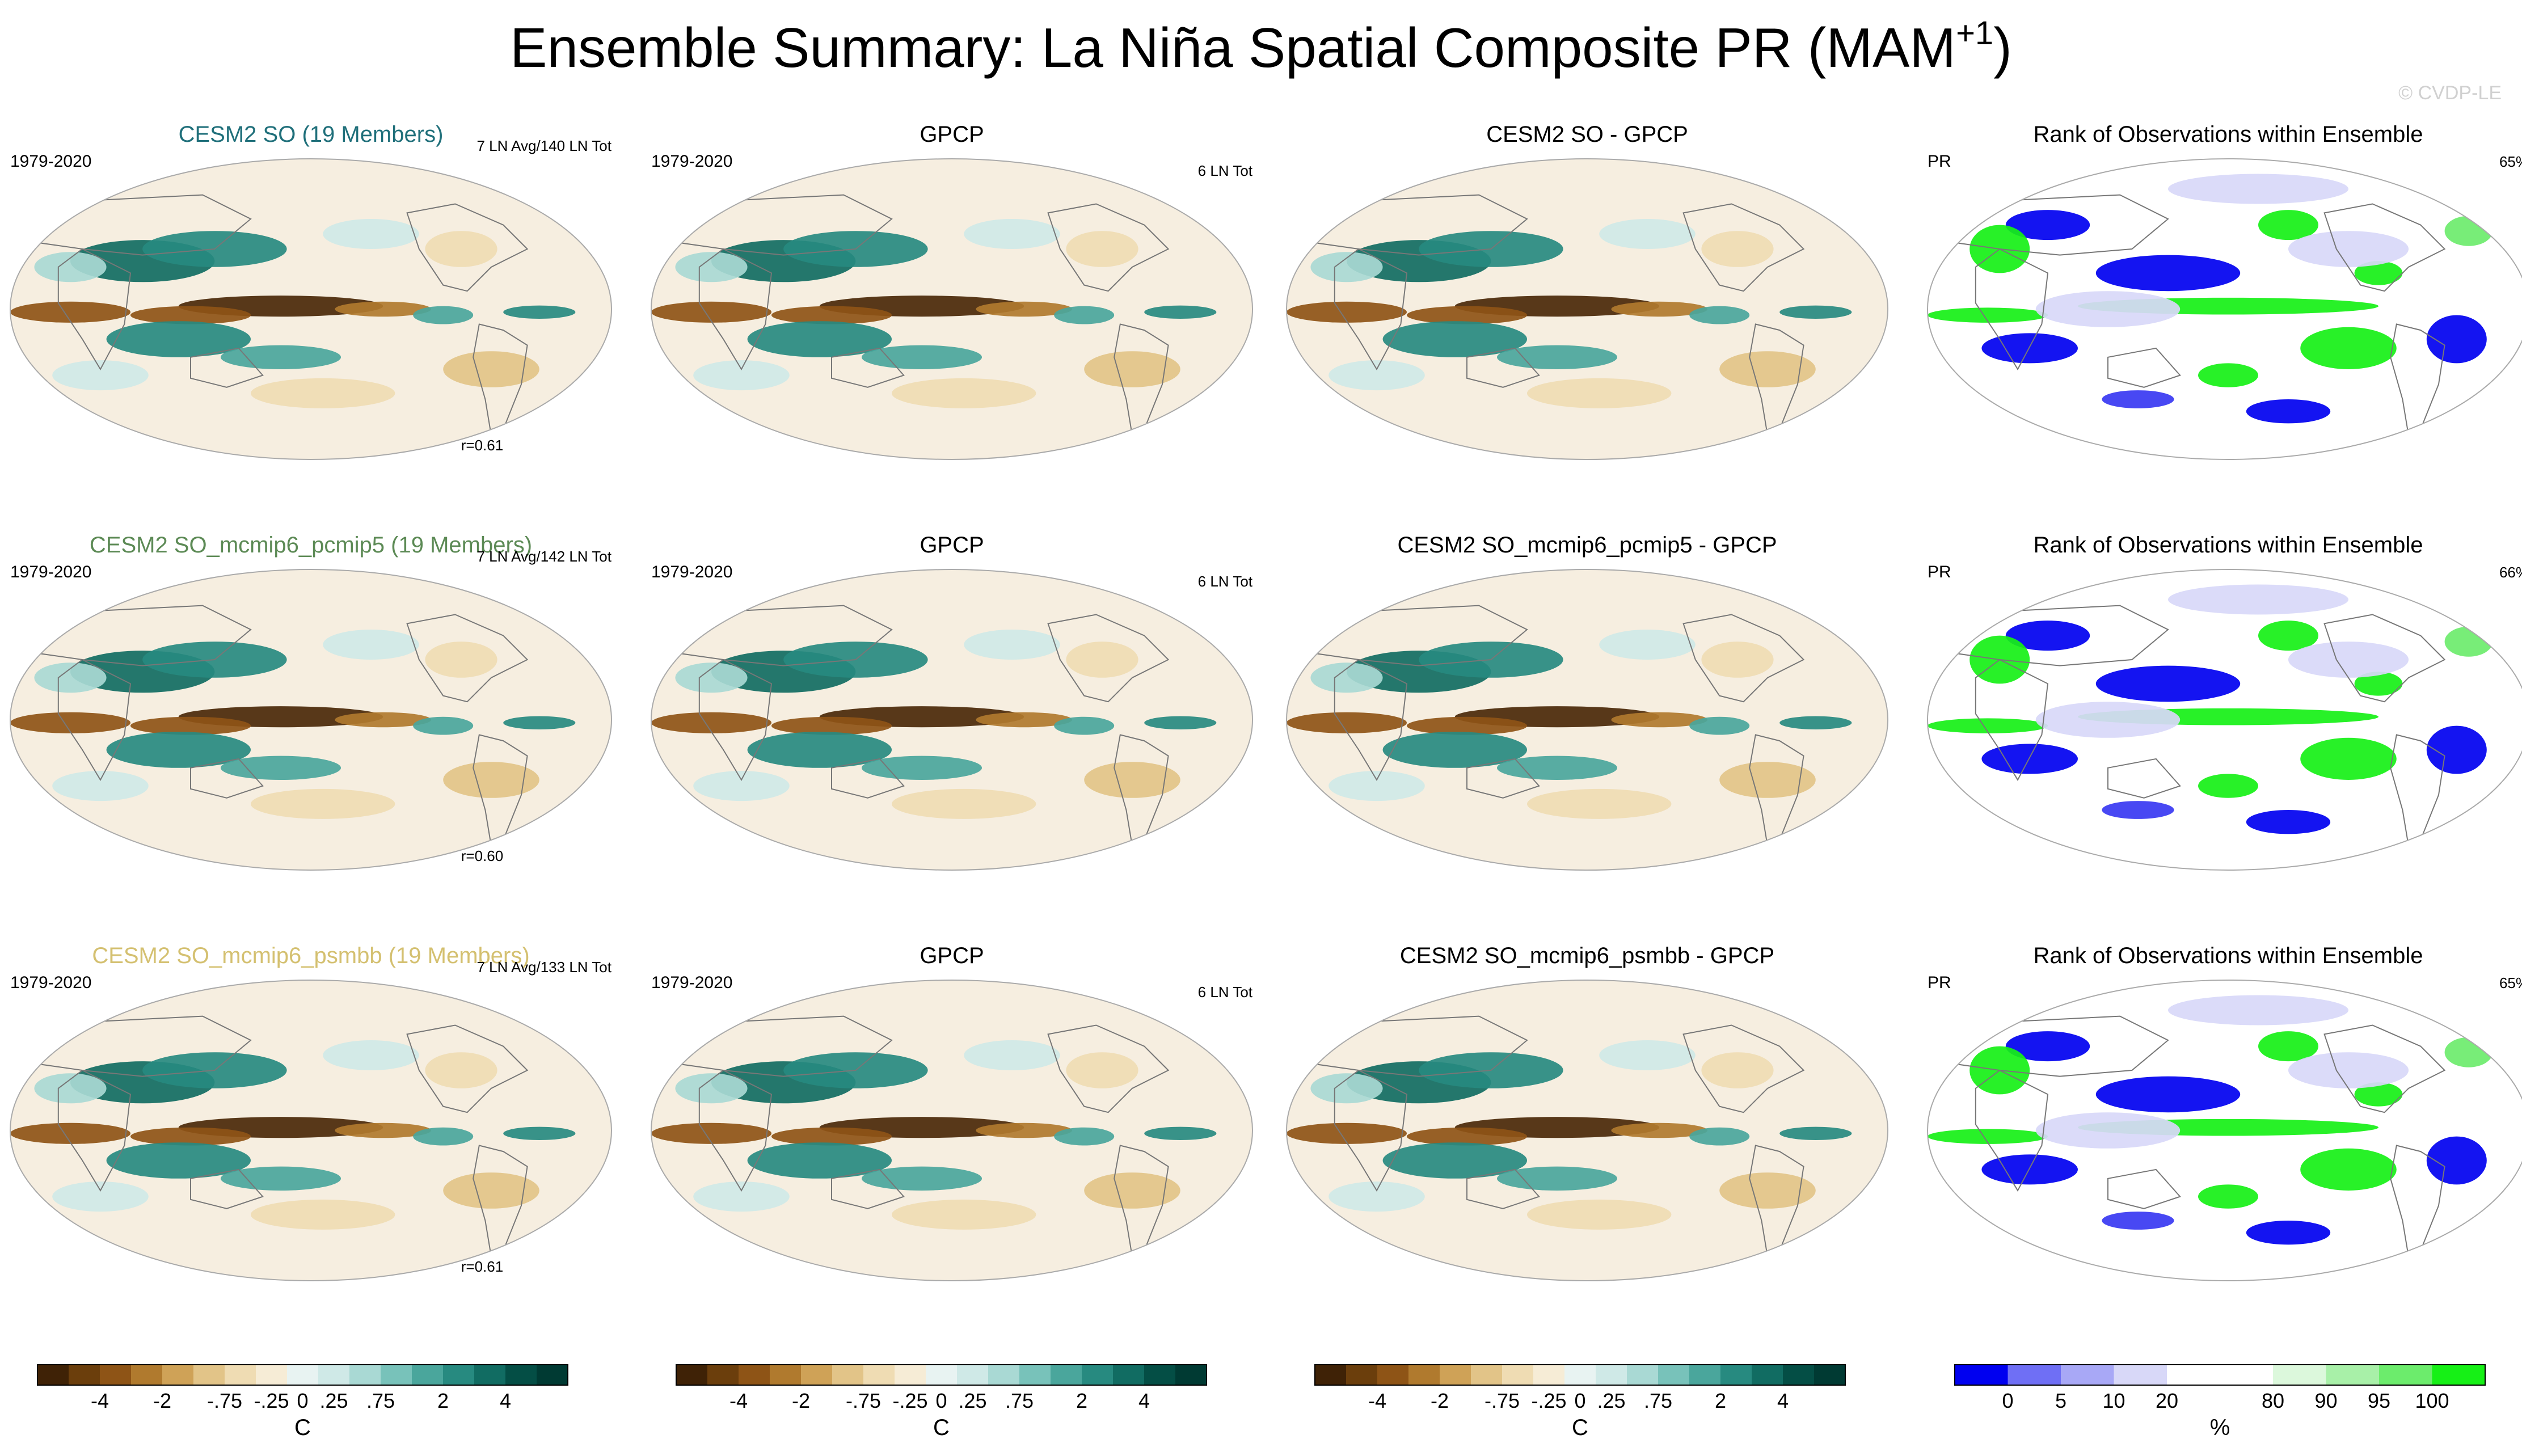 This screenshot has width=2522, height=1456. Describe the element at coordinates (2510, 572) in the screenshot. I see `percent-label: 66%` at that location.